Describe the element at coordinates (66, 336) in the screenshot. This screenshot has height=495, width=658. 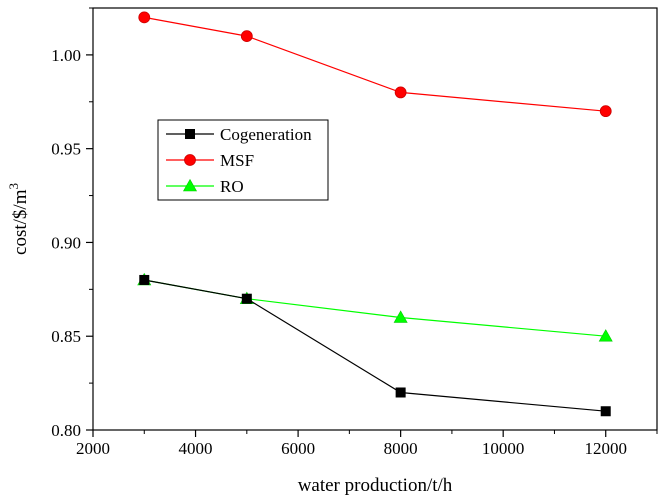
I see `y-tick-label: 0.85` at that location.